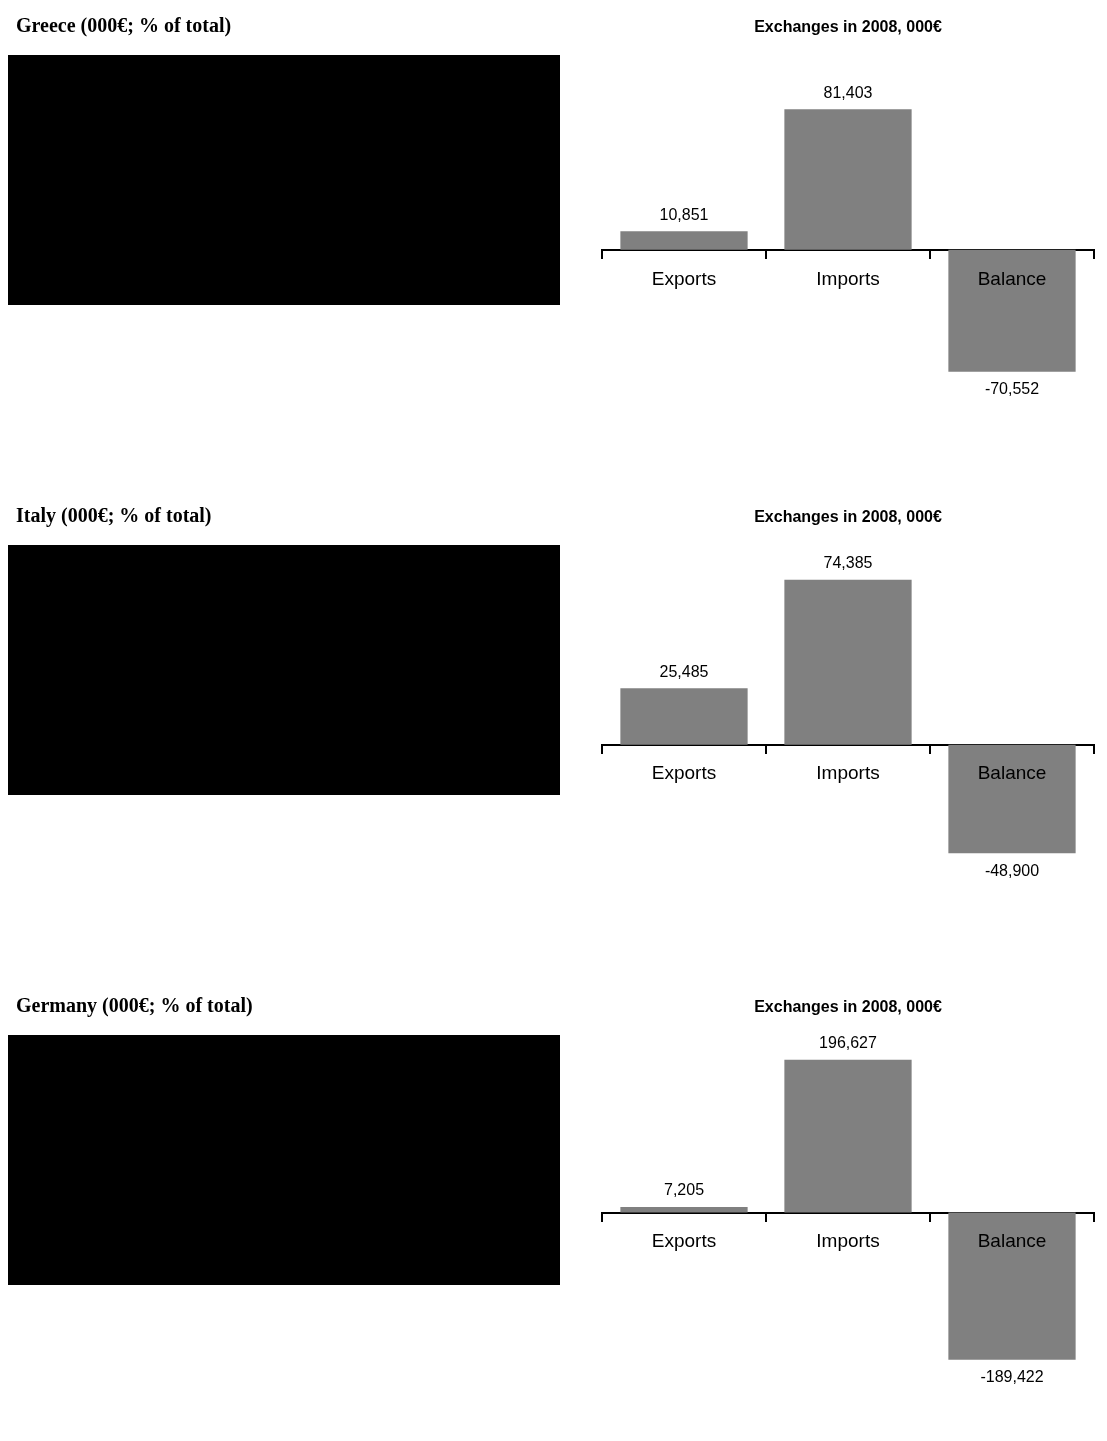  Describe the element at coordinates (848, 92) in the screenshot. I see `data-label: 81,403` at that location.